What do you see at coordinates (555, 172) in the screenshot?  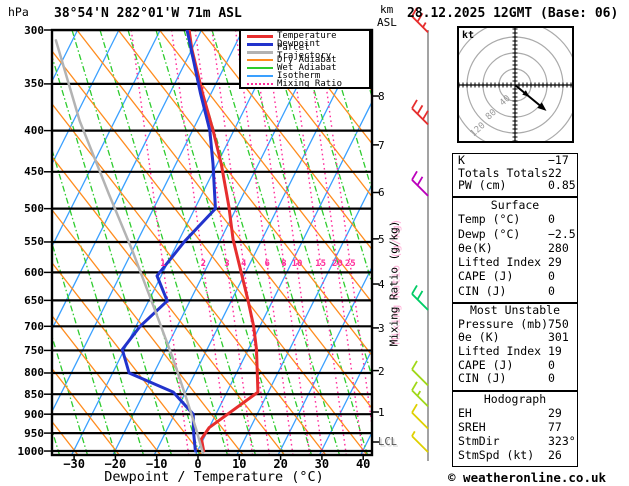 I see `table-row-value: 22` at bounding box center [555, 172].